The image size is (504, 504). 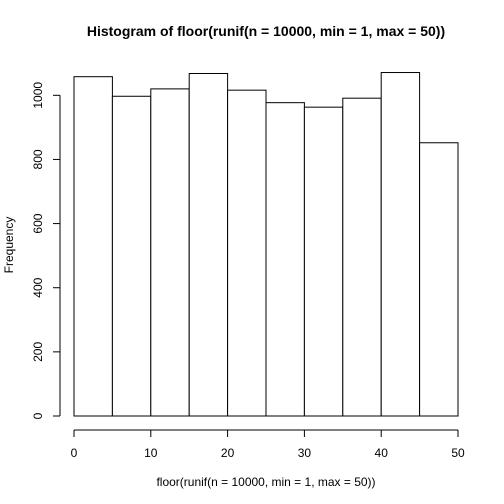 What do you see at coordinates (38, 95) in the screenshot?
I see `y-tick-label: 1000` at bounding box center [38, 95].